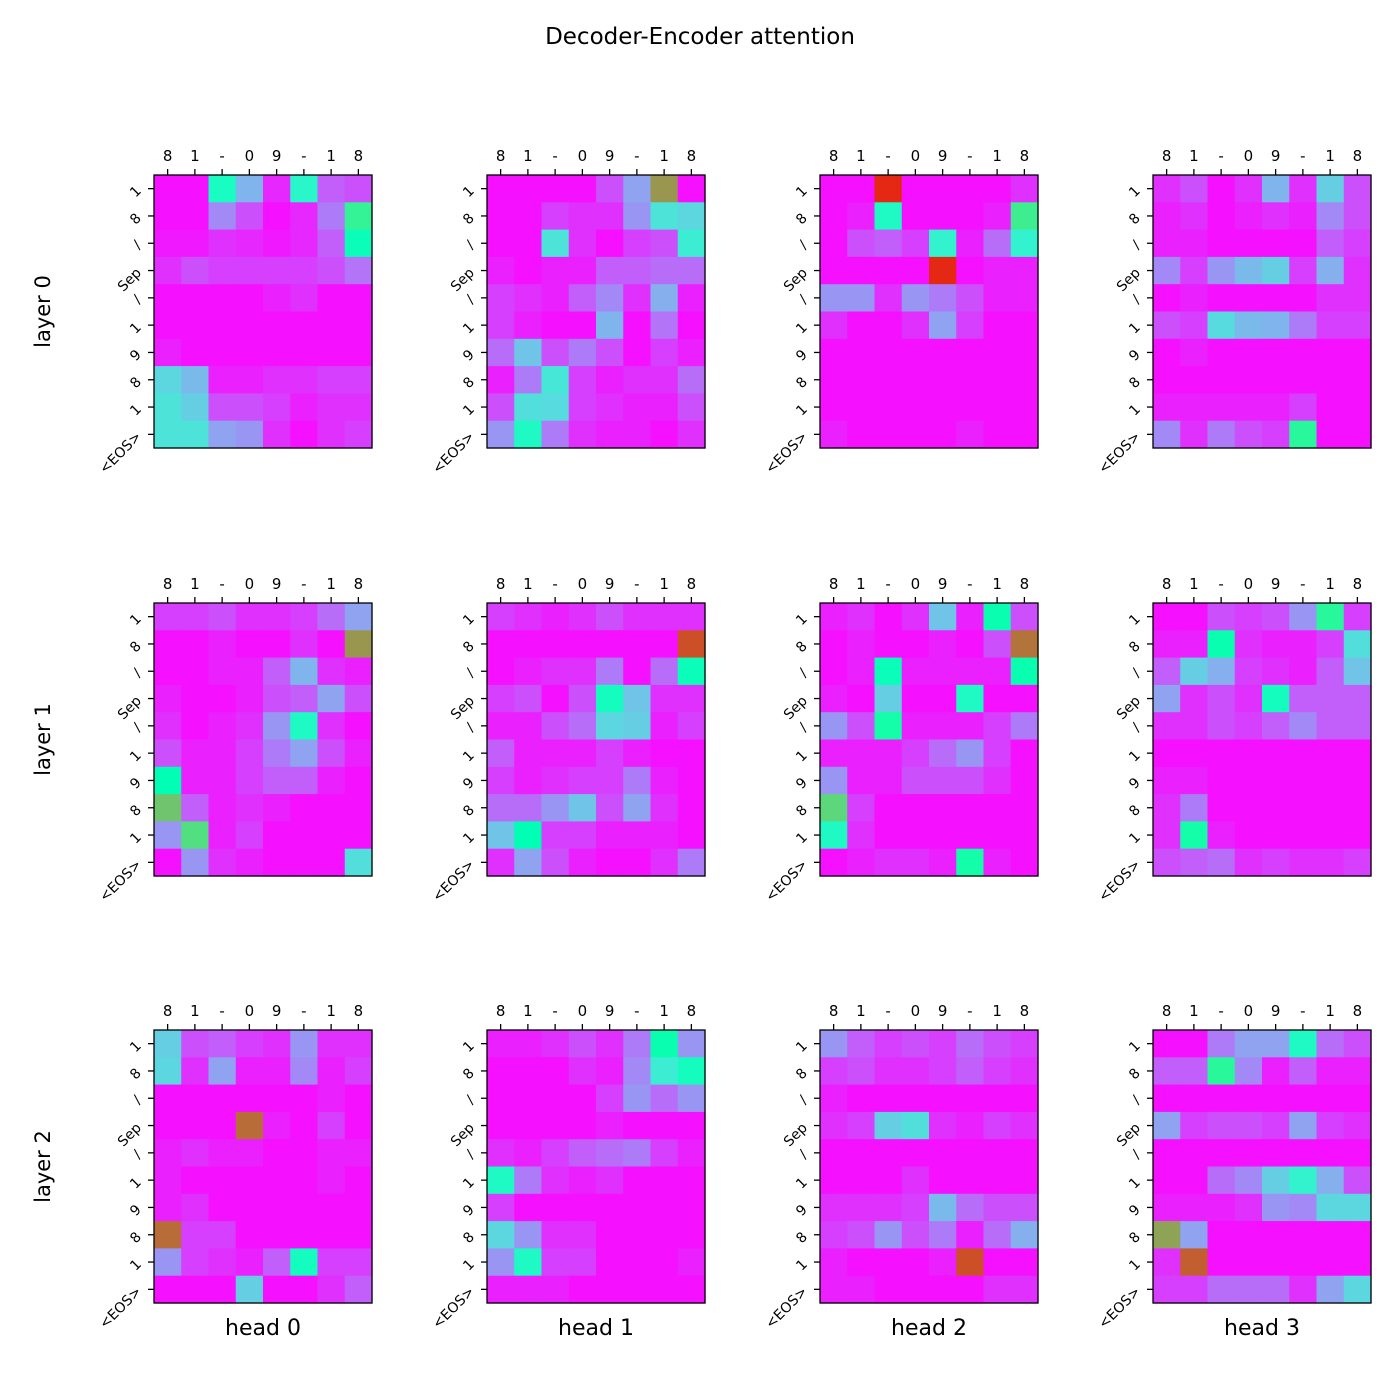  Describe the element at coordinates (1220, 584) in the screenshot. I see `x-tick-label: -` at that location.